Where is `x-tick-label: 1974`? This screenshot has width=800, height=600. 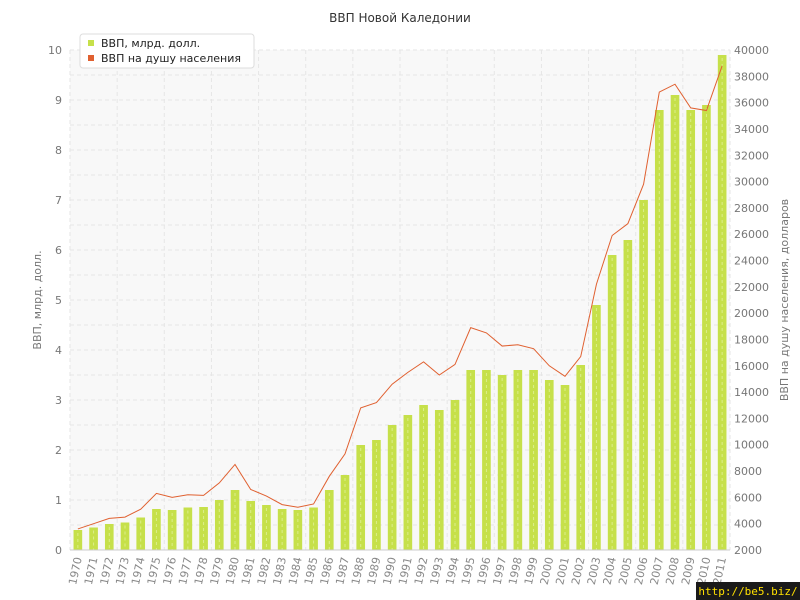 x-tick-label: 1974 is located at coordinates (138, 571).